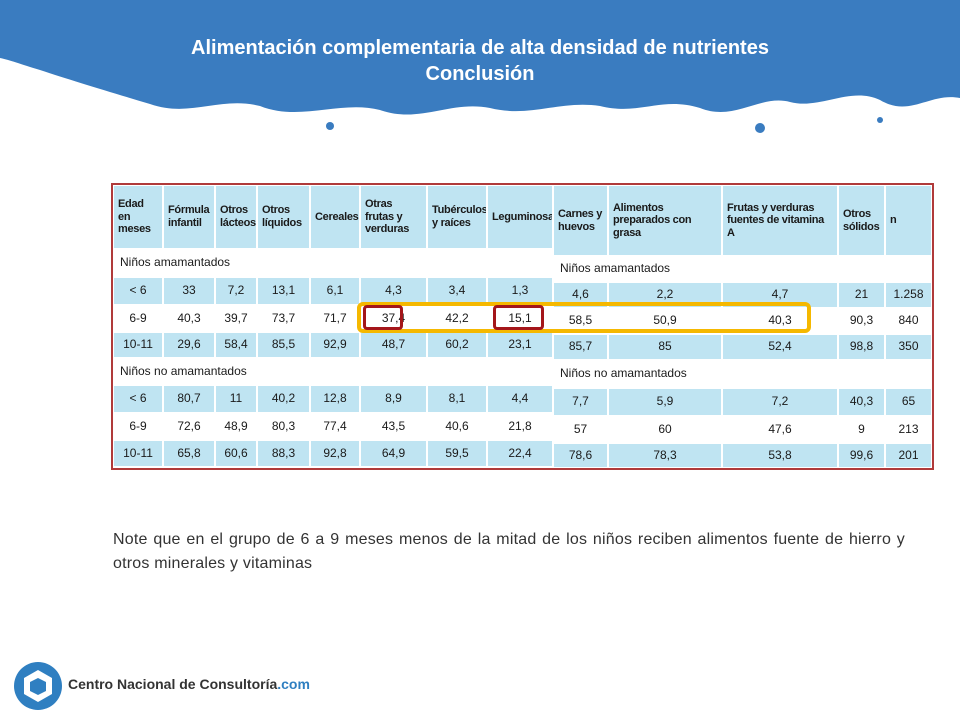 The width and height of the screenshot is (960, 720). I want to click on table-cell: 7,7, so click(580, 402).